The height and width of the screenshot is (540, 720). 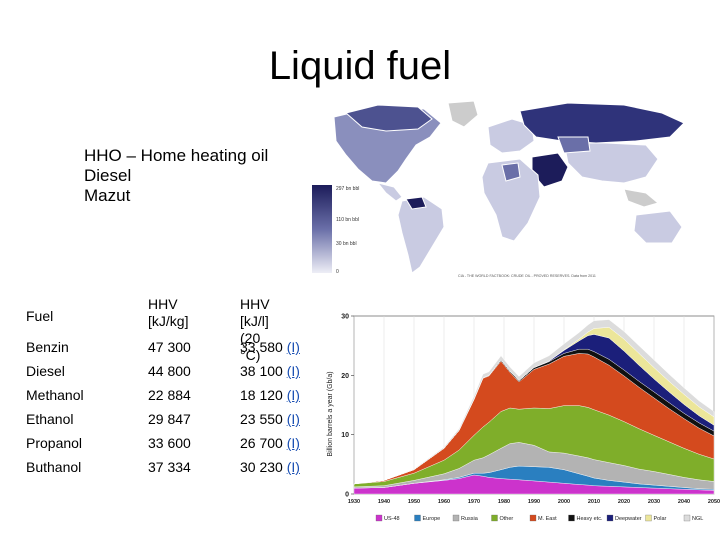 What do you see at coordinates (416, 203) in the screenshot?
I see `map-venezuela` at bounding box center [416, 203].